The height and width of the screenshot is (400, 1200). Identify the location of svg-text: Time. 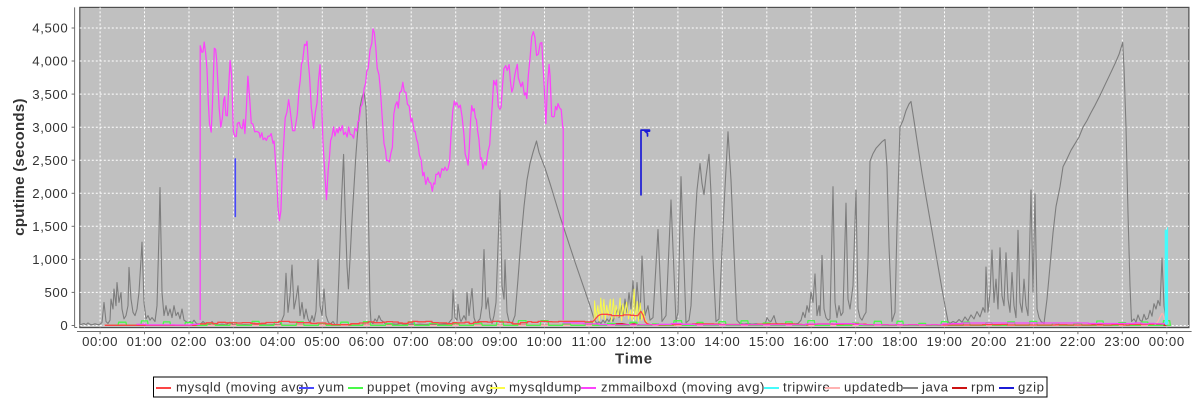
(634, 359).